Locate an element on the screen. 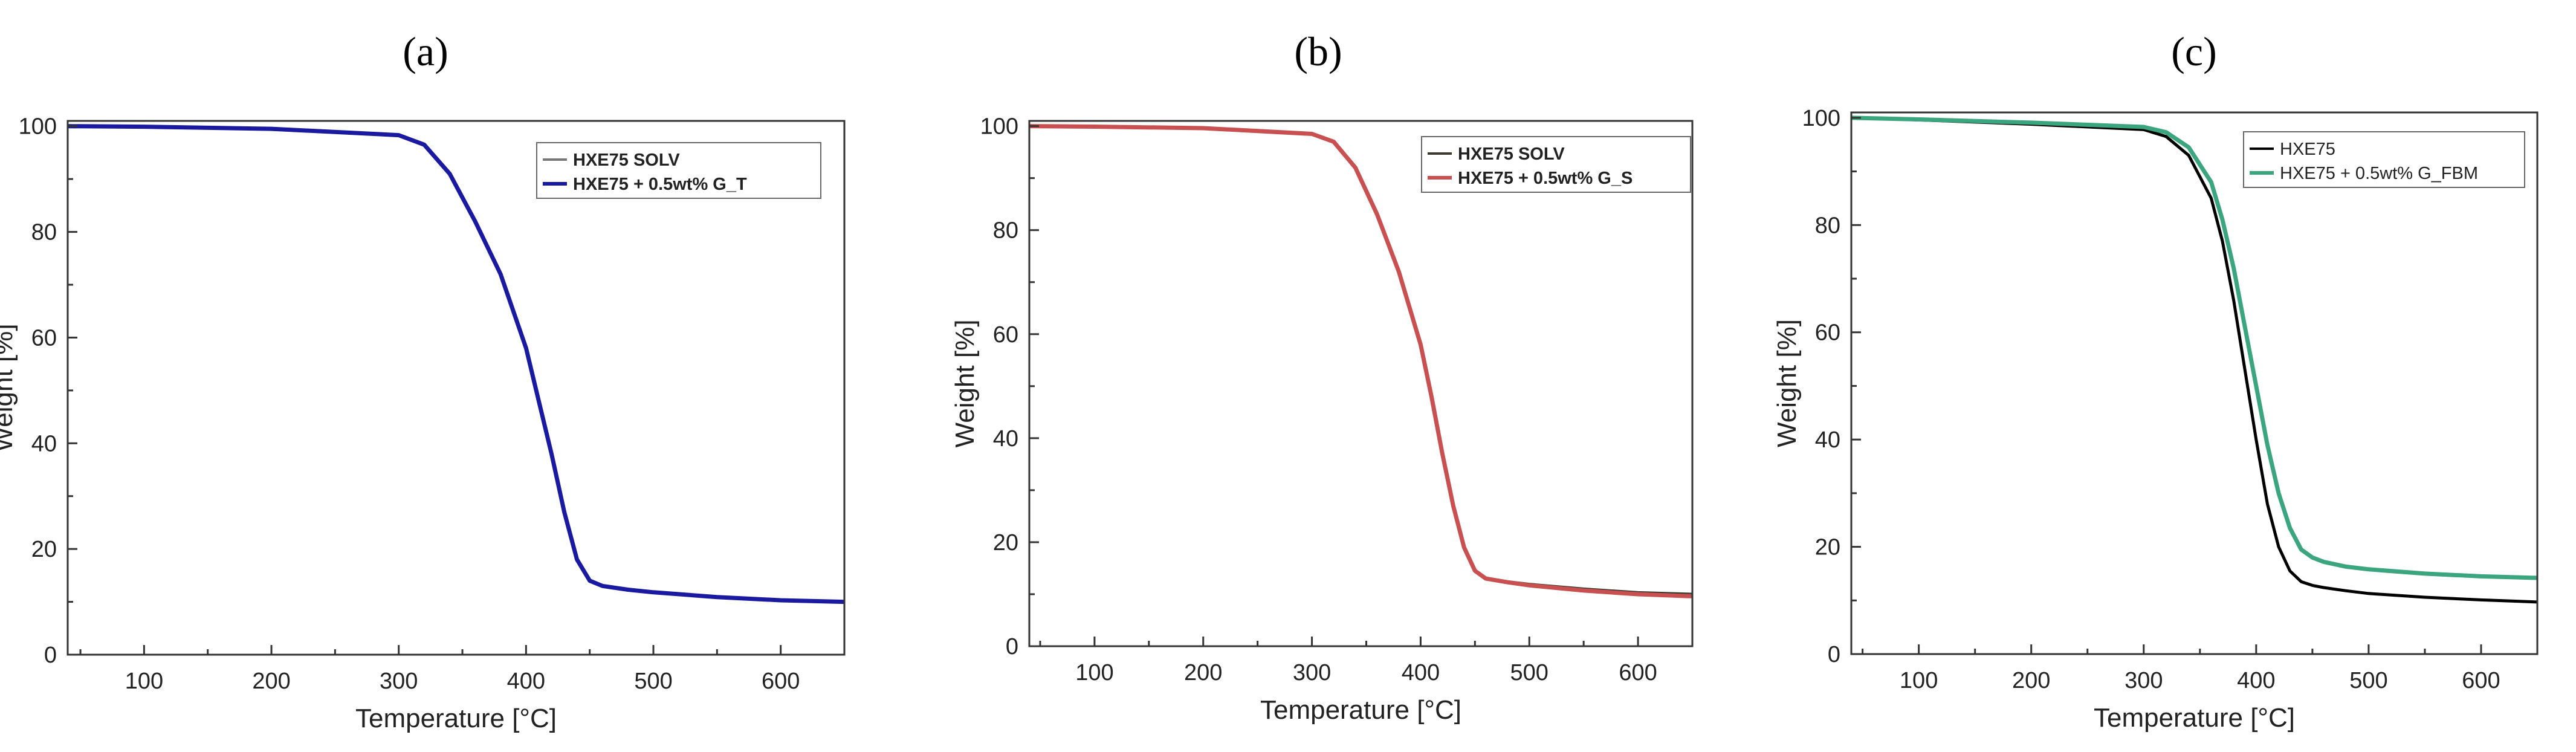  legend: HXE75 SOLV HXE75 + 0.5wt% G_S is located at coordinates (1556, 164).